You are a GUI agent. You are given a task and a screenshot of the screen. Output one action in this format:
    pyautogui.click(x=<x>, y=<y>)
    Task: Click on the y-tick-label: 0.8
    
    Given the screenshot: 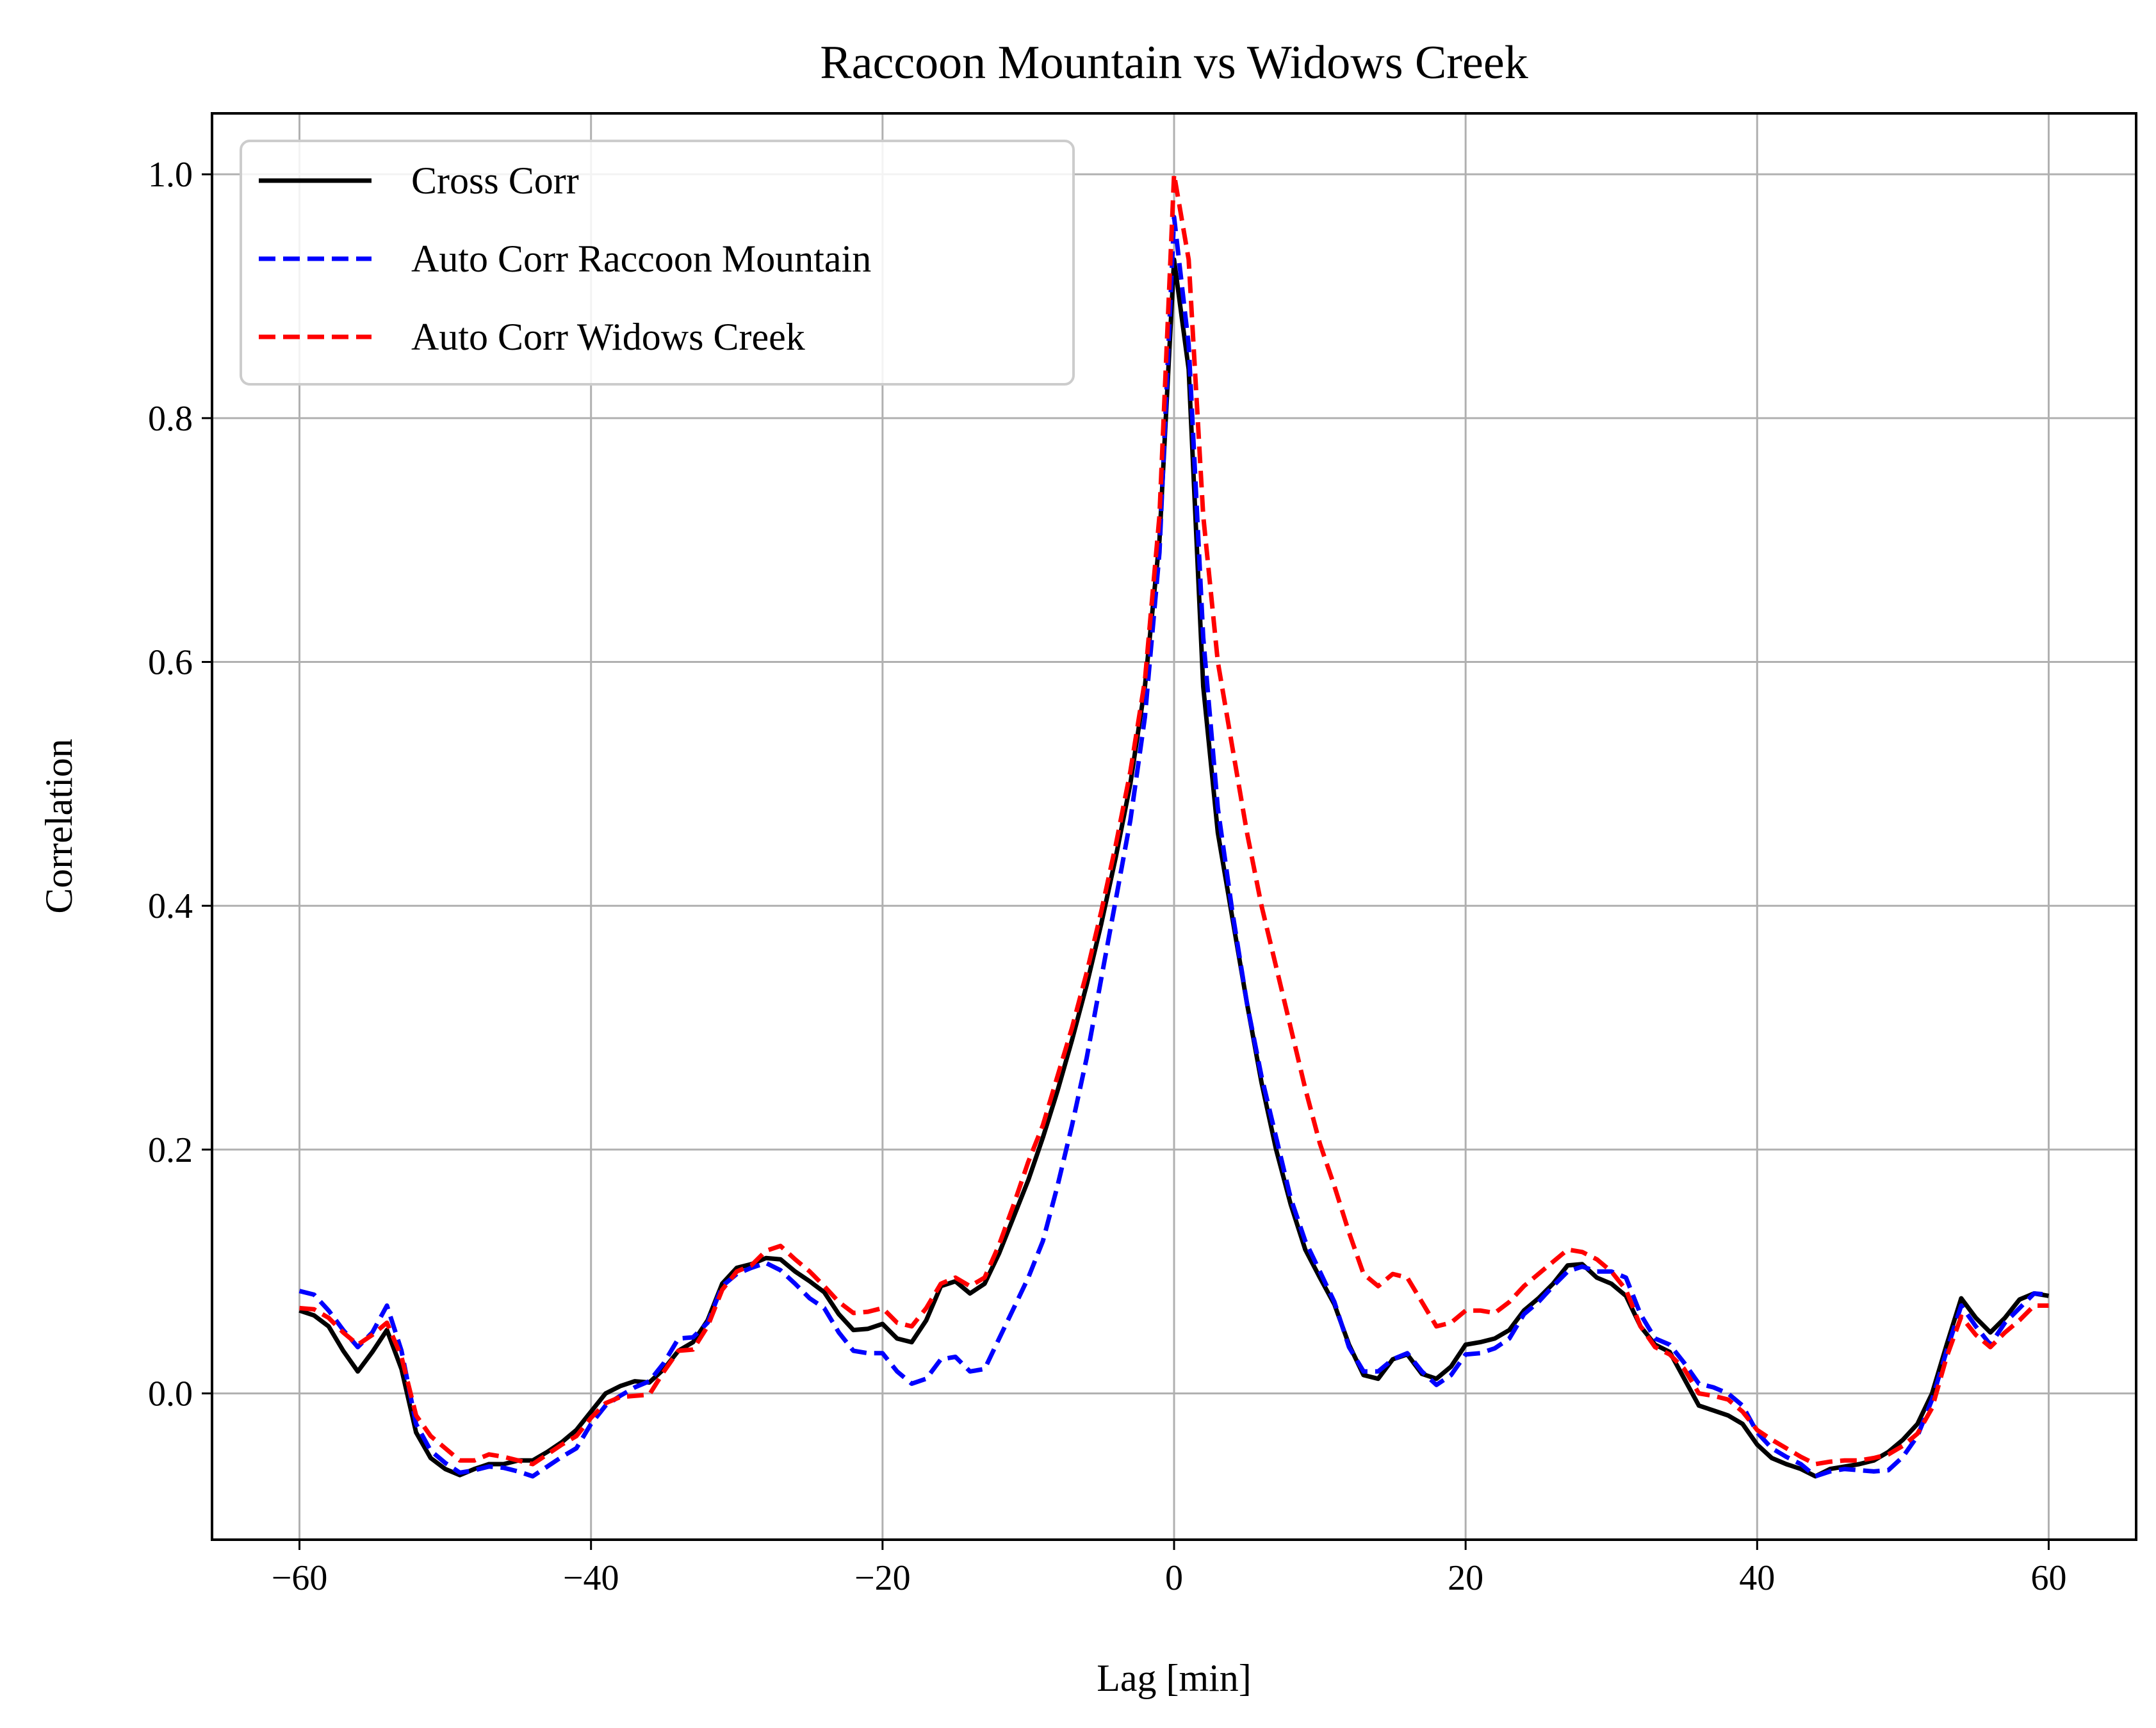 What is the action you would take?
    pyautogui.click(x=170, y=419)
    